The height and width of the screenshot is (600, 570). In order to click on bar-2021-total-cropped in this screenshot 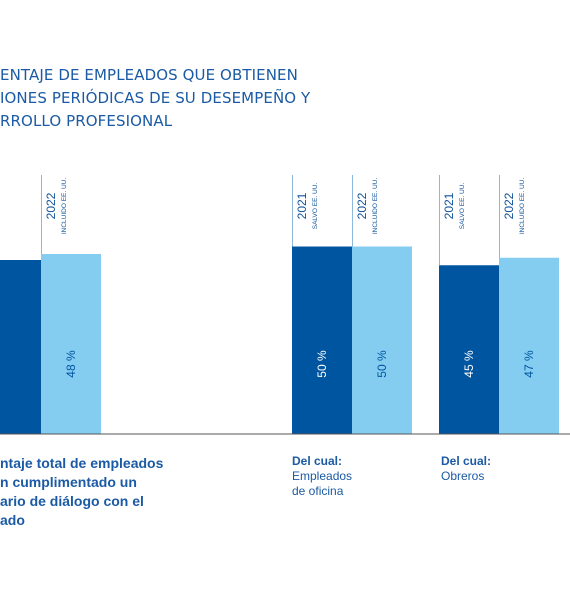, I will do `click(20, 347)`.